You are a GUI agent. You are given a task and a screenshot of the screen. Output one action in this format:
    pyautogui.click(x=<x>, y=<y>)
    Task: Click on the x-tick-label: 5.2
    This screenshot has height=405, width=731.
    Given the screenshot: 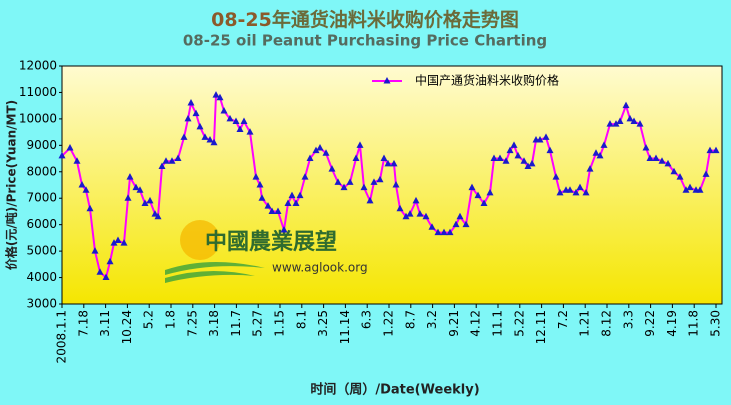 What is the action you would take?
    pyautogui.click(x=149, y=319)
    